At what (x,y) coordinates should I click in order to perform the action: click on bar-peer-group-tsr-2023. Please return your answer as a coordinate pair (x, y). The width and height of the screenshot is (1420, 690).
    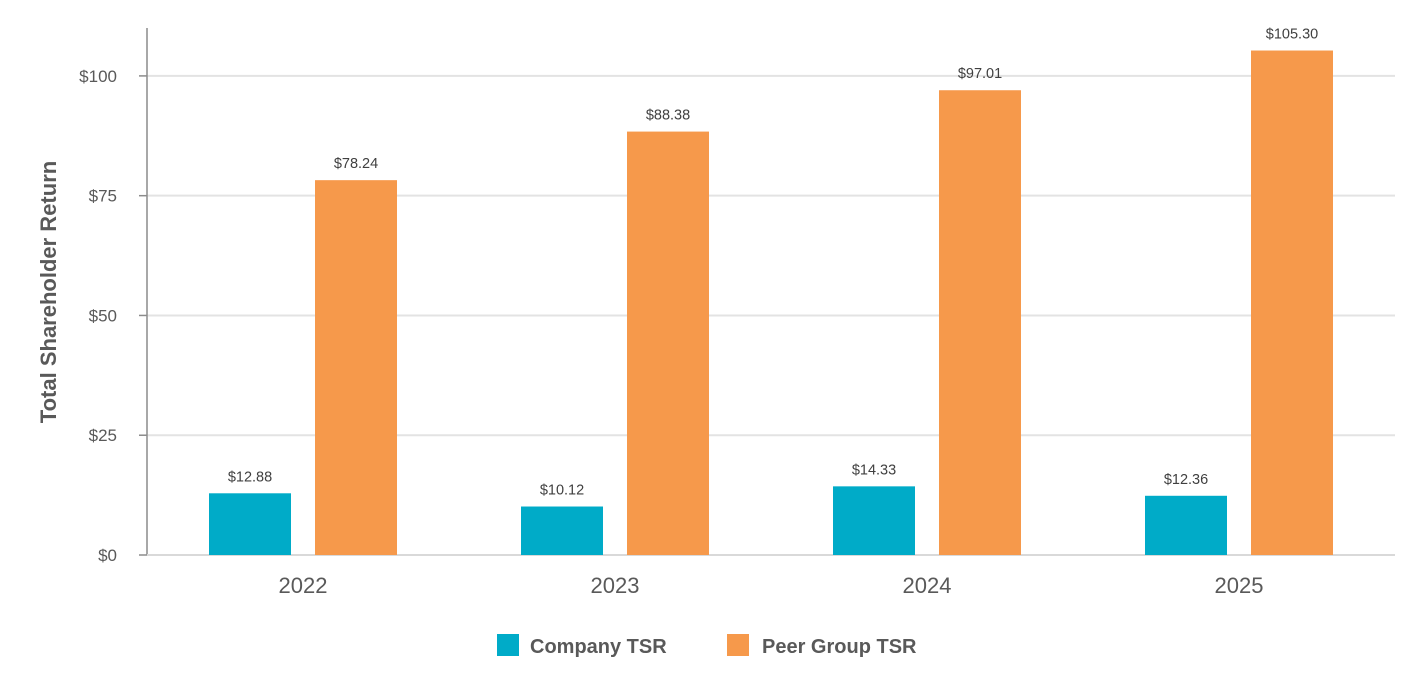
    Looking at the image, I should click on (668, 343).